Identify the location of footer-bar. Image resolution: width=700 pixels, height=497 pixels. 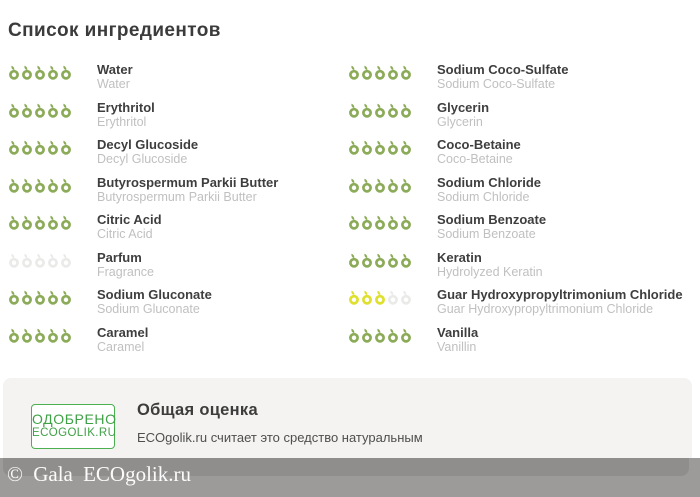
(346, 467).